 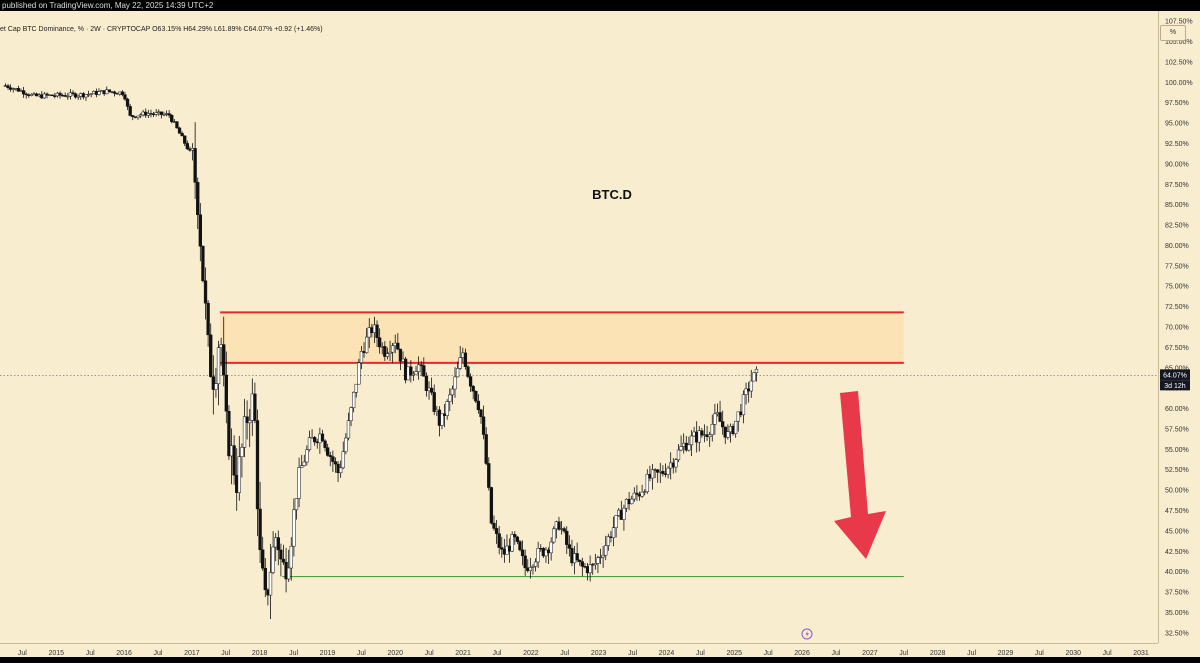 I want to click on y-tick-label: 85.00%, so click(x=1177, y=205).